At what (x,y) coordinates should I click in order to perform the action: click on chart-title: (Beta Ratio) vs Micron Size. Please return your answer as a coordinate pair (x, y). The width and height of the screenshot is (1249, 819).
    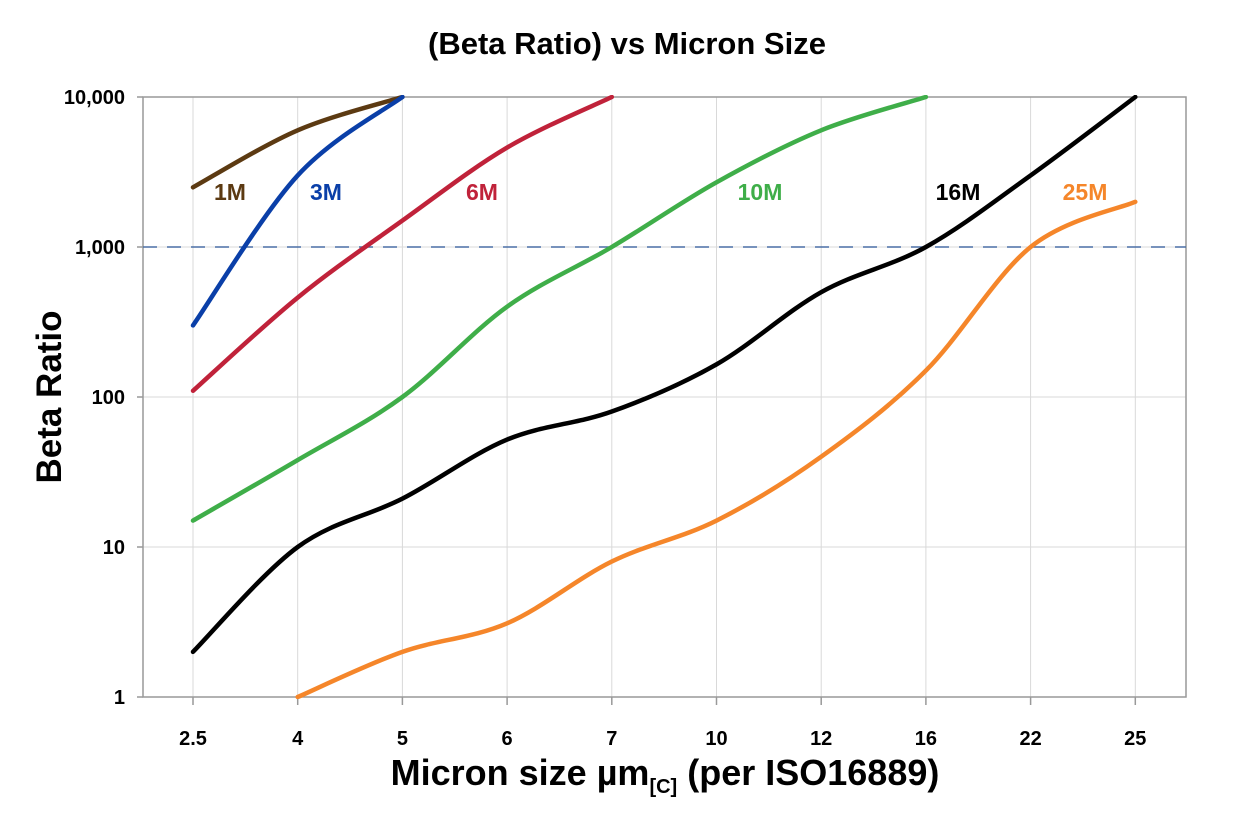
    Looking at the image, I should click on (627, 43).